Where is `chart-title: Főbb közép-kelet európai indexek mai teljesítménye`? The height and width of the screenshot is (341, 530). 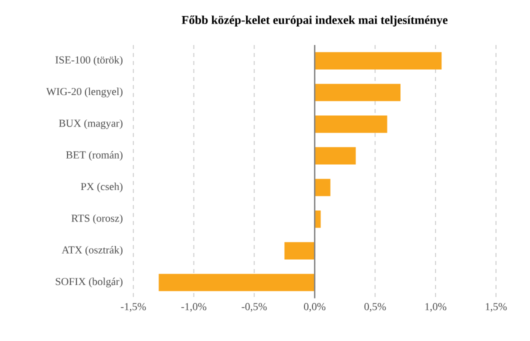 chart-title: Főbb közép-kelet európai indexek mai teljesítménye is located at coordinates (315, 21).